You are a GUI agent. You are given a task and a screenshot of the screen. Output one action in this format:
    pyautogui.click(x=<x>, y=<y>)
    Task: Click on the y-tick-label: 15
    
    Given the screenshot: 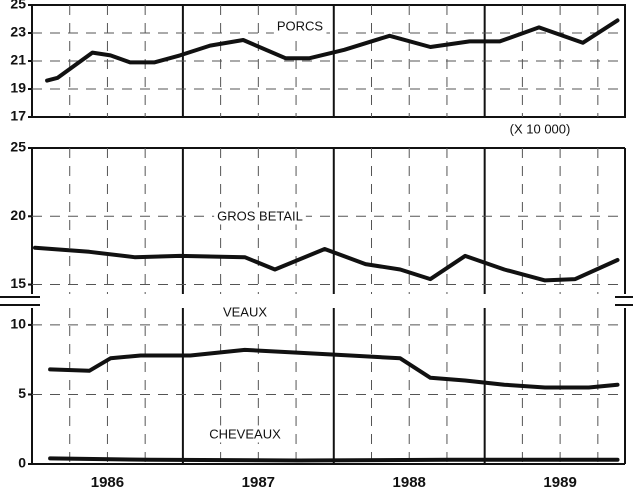 What is the action you would take?
    pyautogui.click(x=18, y=283)
    